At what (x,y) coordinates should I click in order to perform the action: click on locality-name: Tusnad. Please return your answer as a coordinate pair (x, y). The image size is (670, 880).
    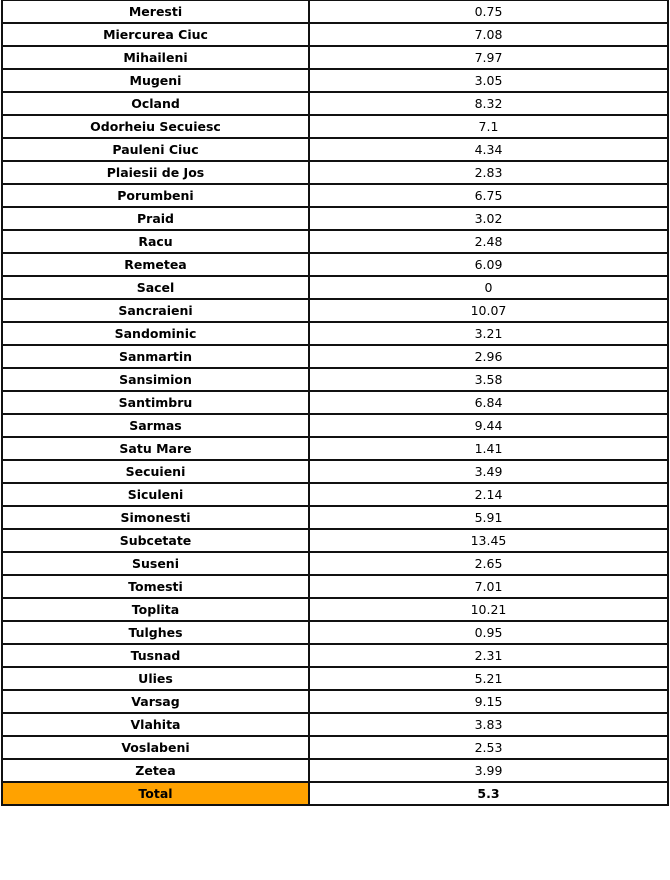
    Looking at the image, I should click on (155, 655).